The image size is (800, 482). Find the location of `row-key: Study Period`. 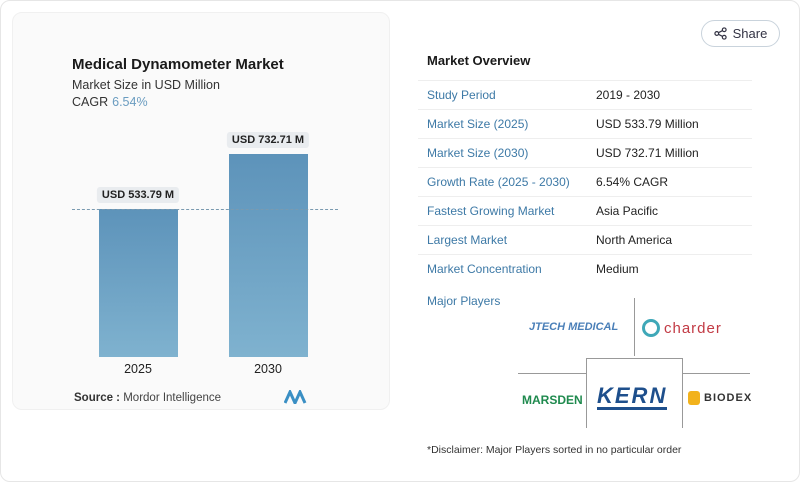

row-key: Study Period is located at coordinates (461, 95).